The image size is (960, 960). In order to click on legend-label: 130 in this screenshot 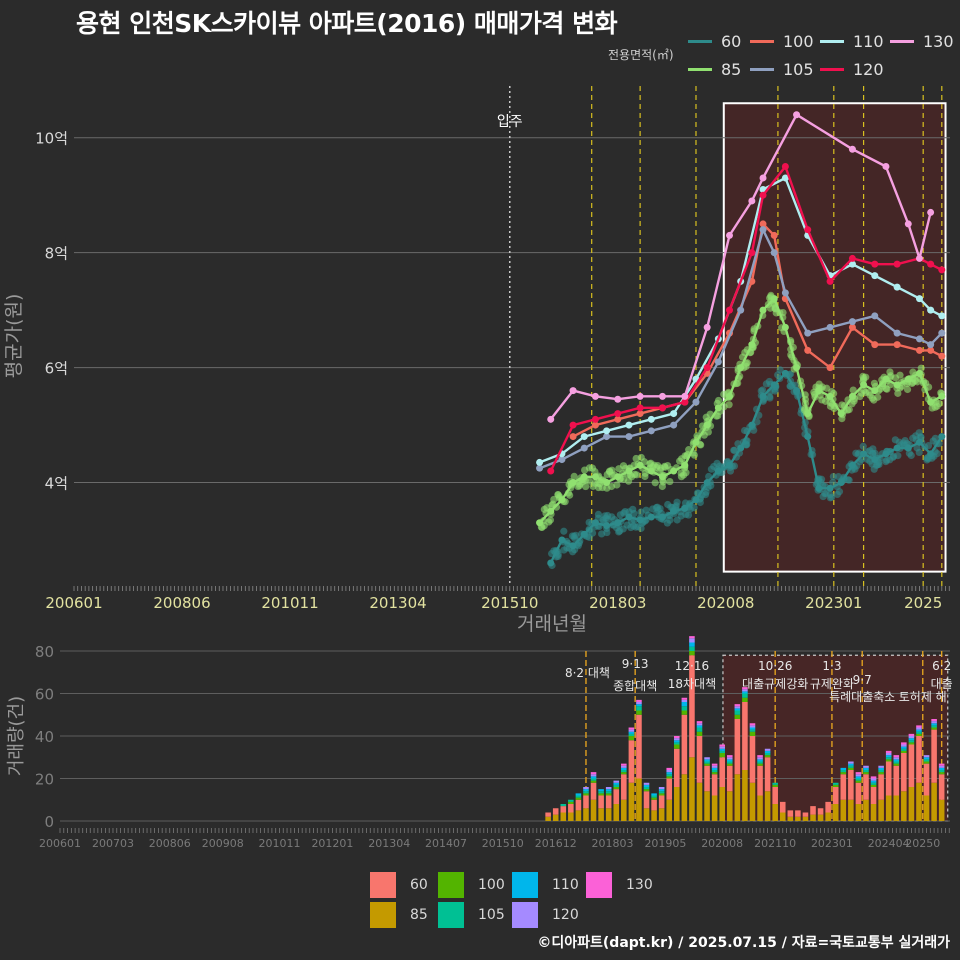, I will do `click(938, 41)`.